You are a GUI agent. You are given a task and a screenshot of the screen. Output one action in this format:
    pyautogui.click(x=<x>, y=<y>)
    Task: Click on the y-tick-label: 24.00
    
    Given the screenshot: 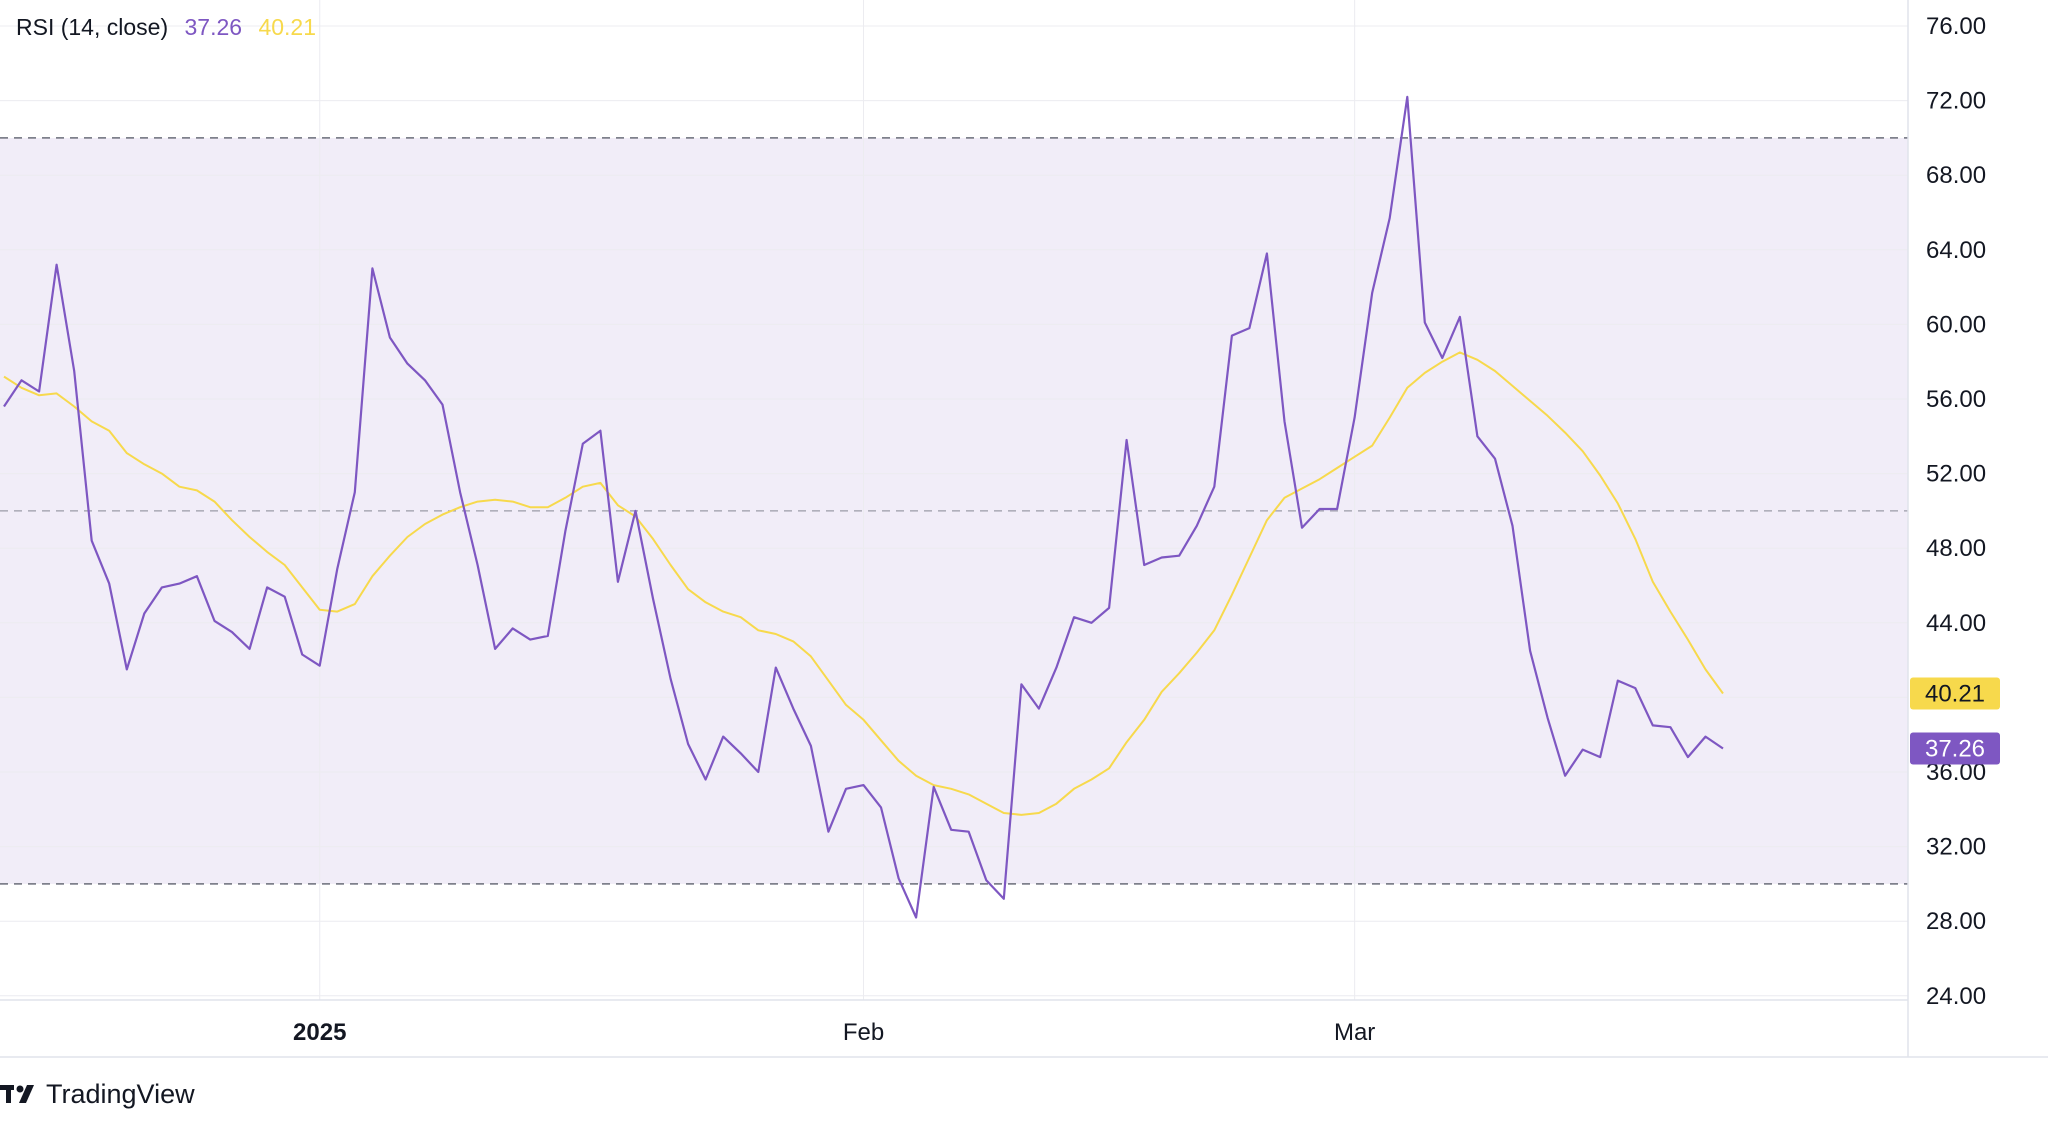 What is the action you would take?
    pyautogui.click(x=1956, y=996)
    